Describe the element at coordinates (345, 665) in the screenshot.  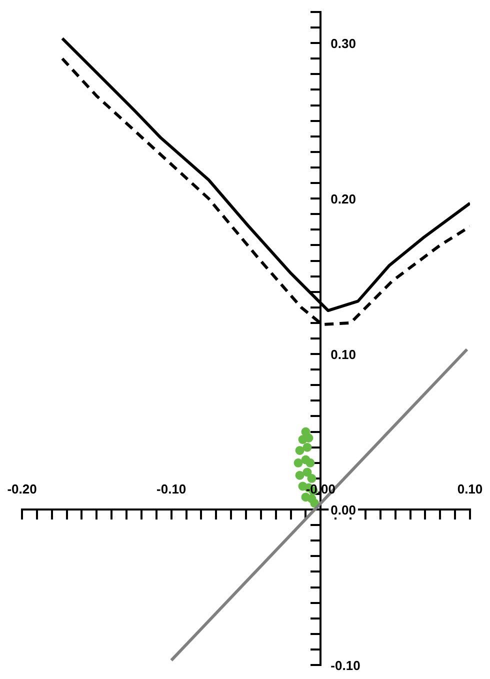
I see `y-tick-label: -0.10` at that location.